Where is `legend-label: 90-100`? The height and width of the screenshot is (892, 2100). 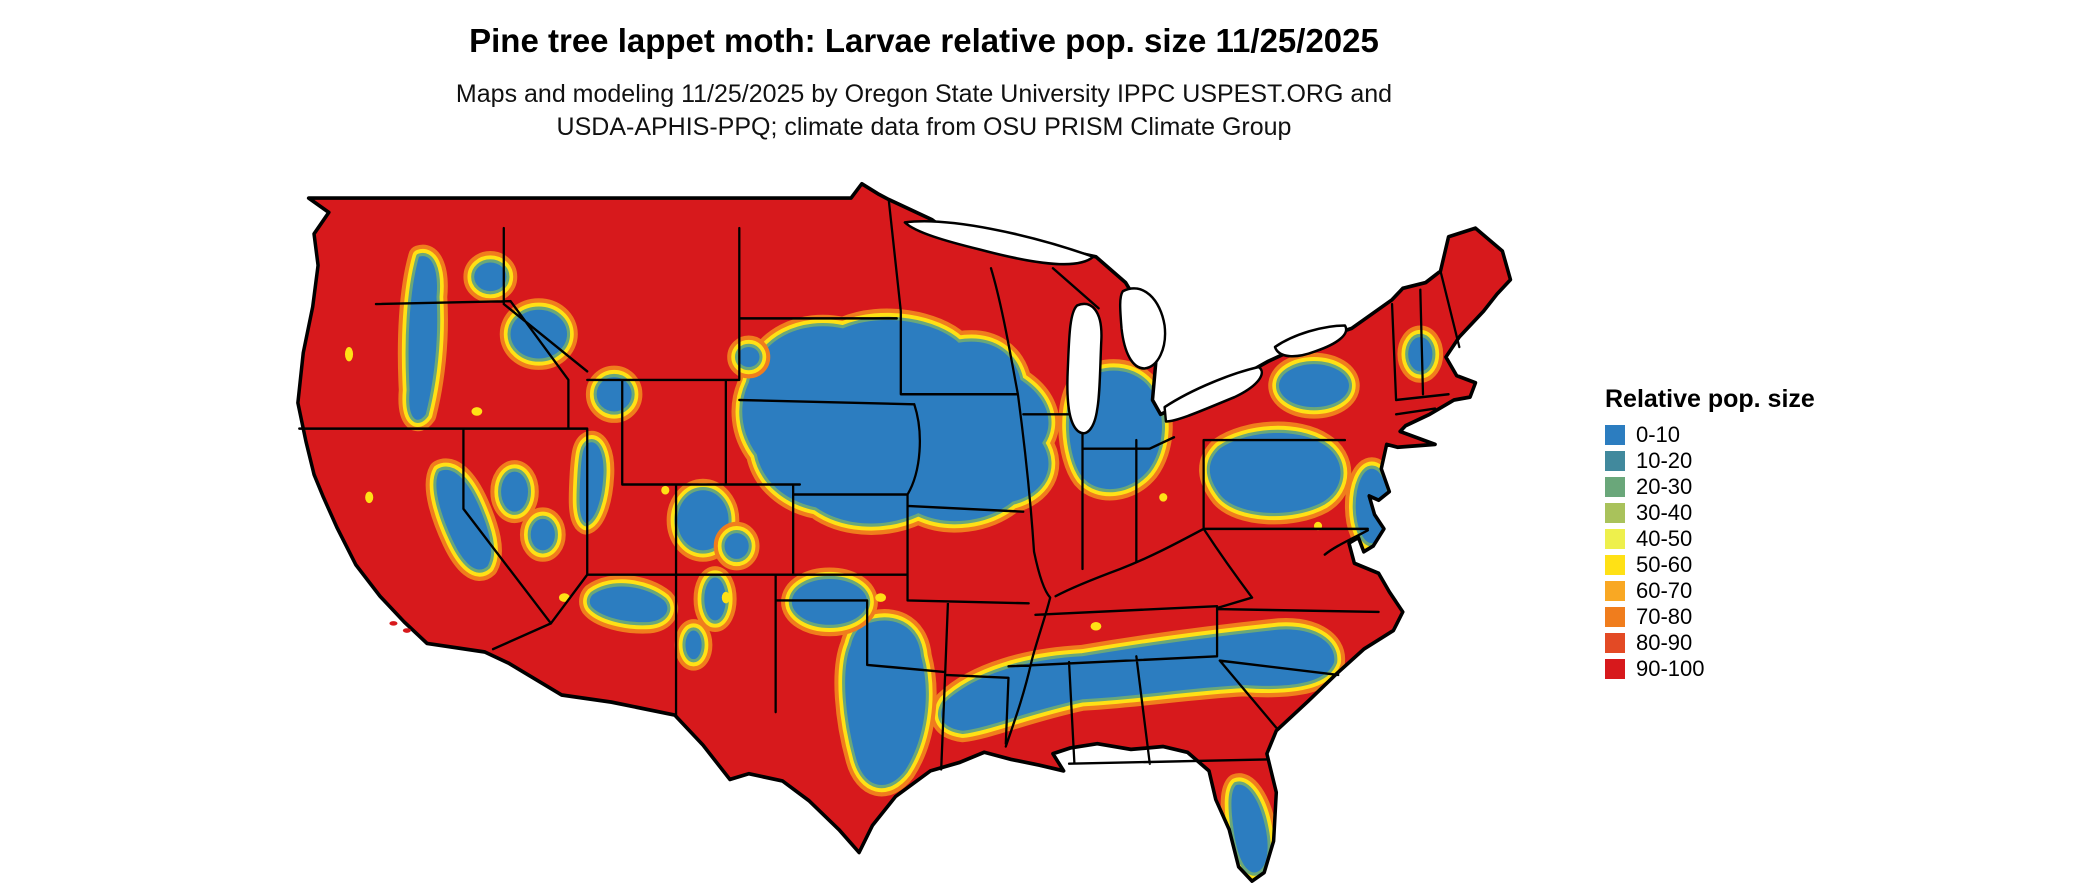
legend-label: 90-100 is located at coordinates (1670, 668).